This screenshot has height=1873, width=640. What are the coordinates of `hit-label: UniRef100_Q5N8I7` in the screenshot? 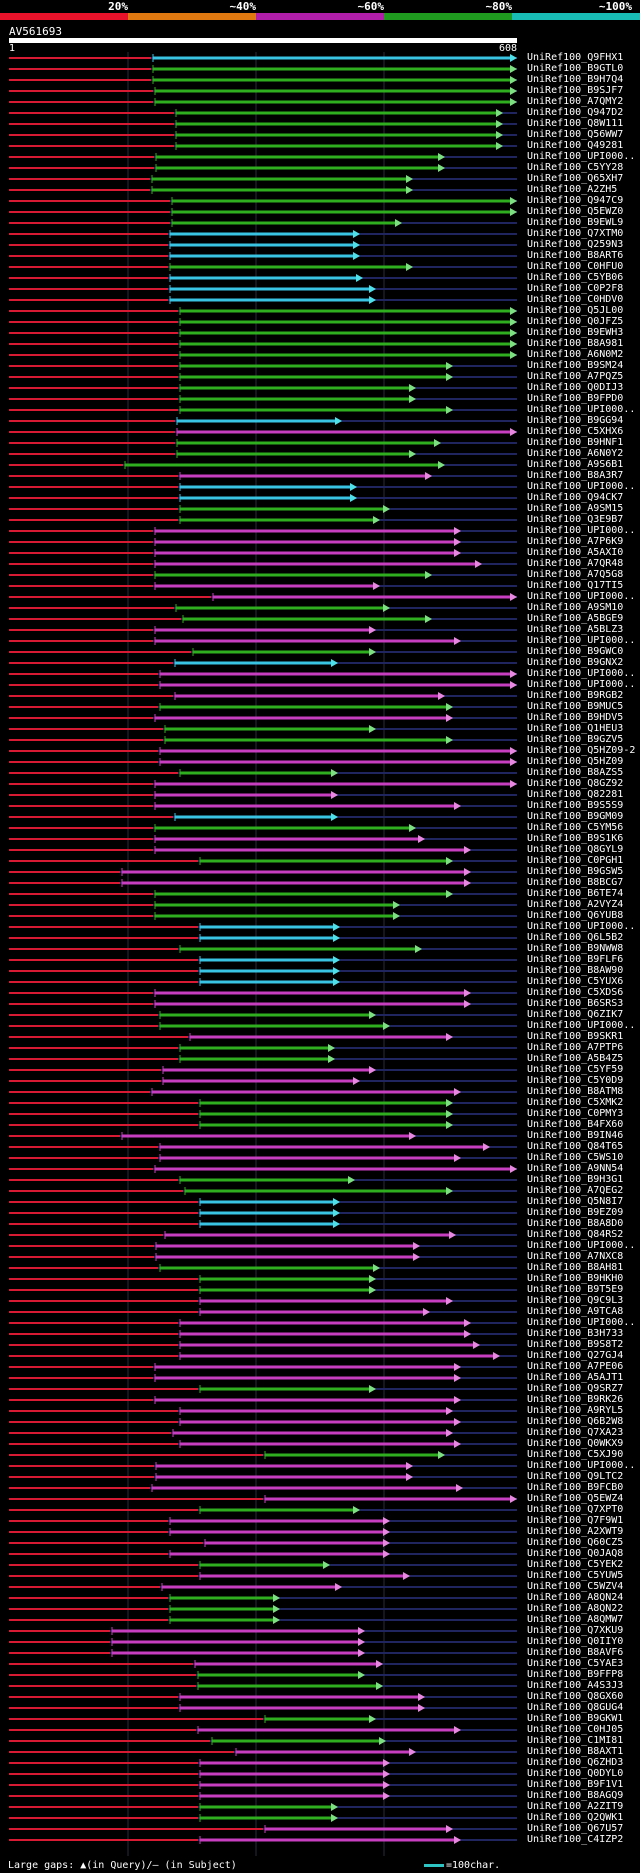 It's located at (575, 1201).